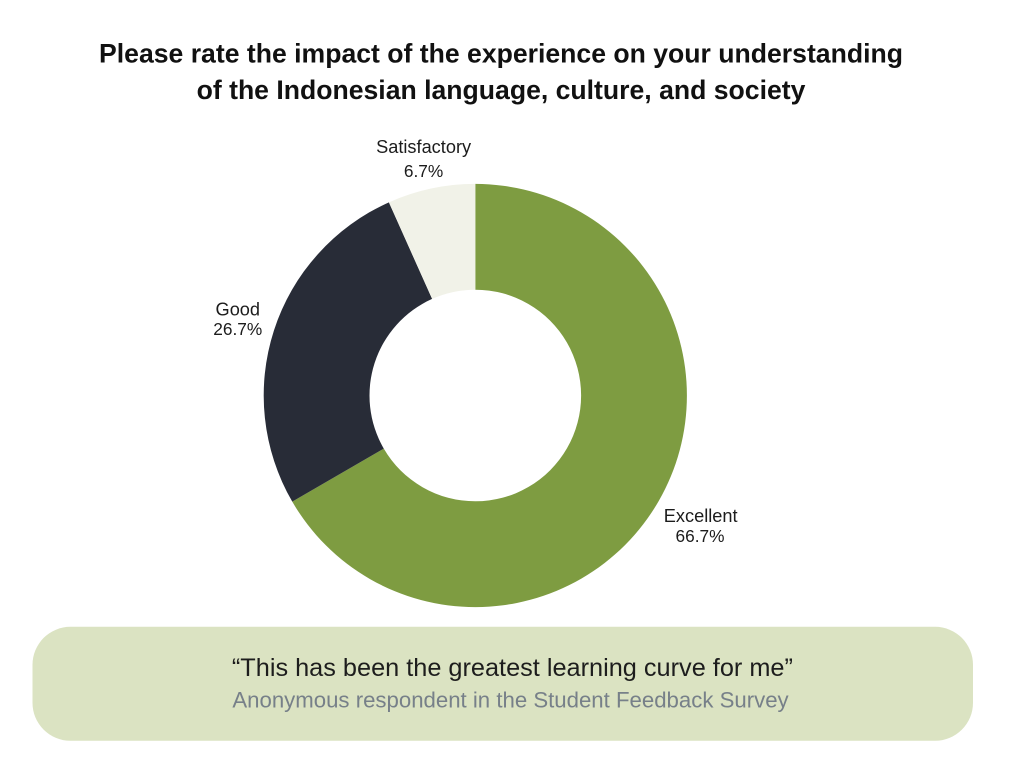 The width and height of the screenshot is (1024, 768). Describe the element at coordinates (424, 147) in the screenshot. I see `svg-text: Satisfactory` at that location.